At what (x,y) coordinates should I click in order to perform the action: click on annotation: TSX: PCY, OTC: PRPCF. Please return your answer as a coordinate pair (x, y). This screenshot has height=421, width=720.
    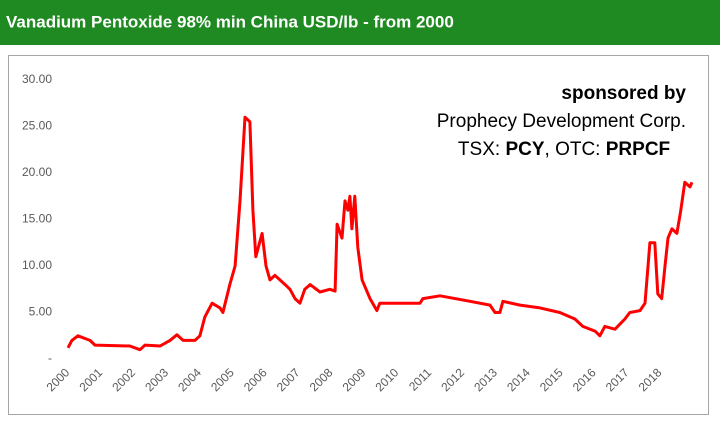
    Looking at the image, I should click on (559, 149).